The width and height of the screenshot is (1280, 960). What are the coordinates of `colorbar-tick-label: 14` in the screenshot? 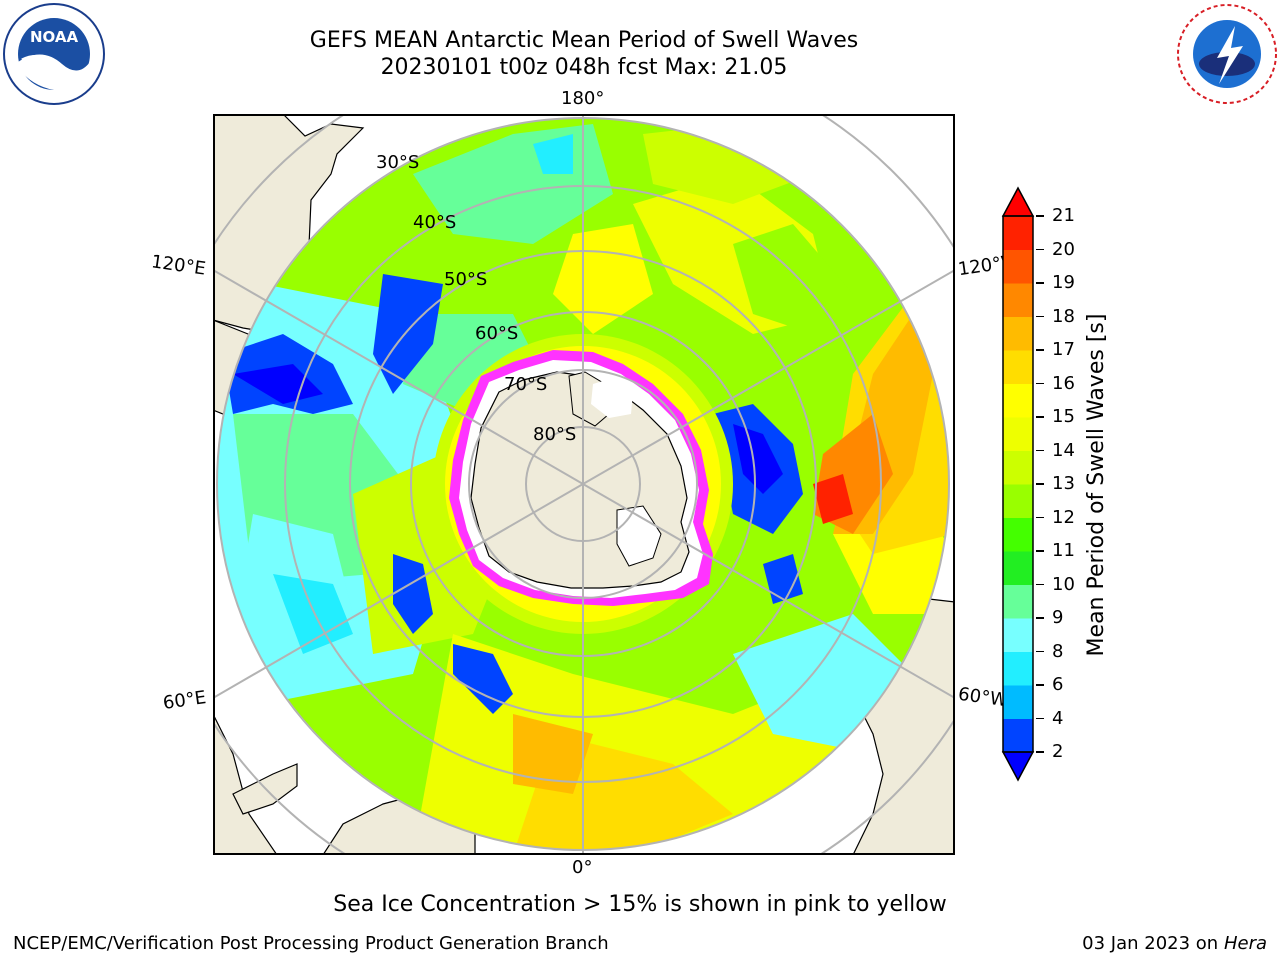 It's located at (1063, 450).